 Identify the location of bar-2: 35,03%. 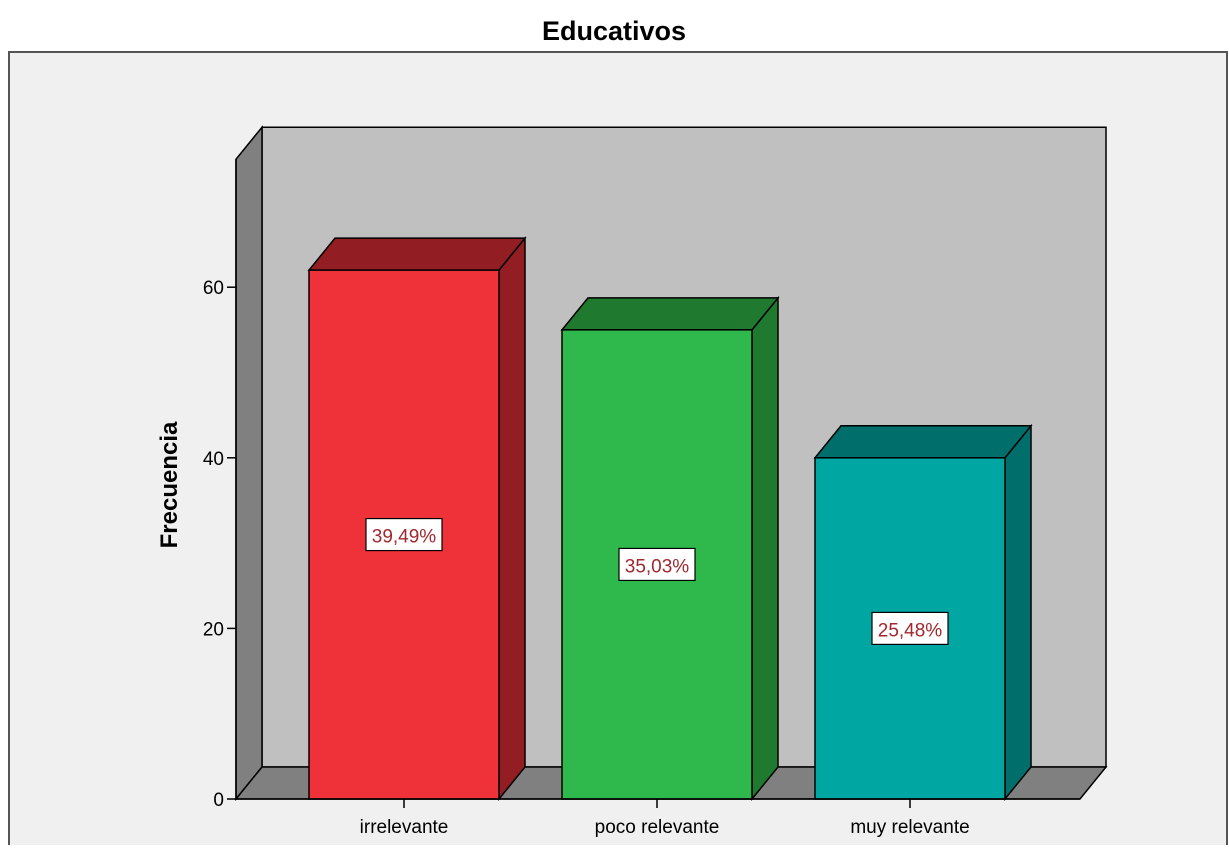
(670, 548).